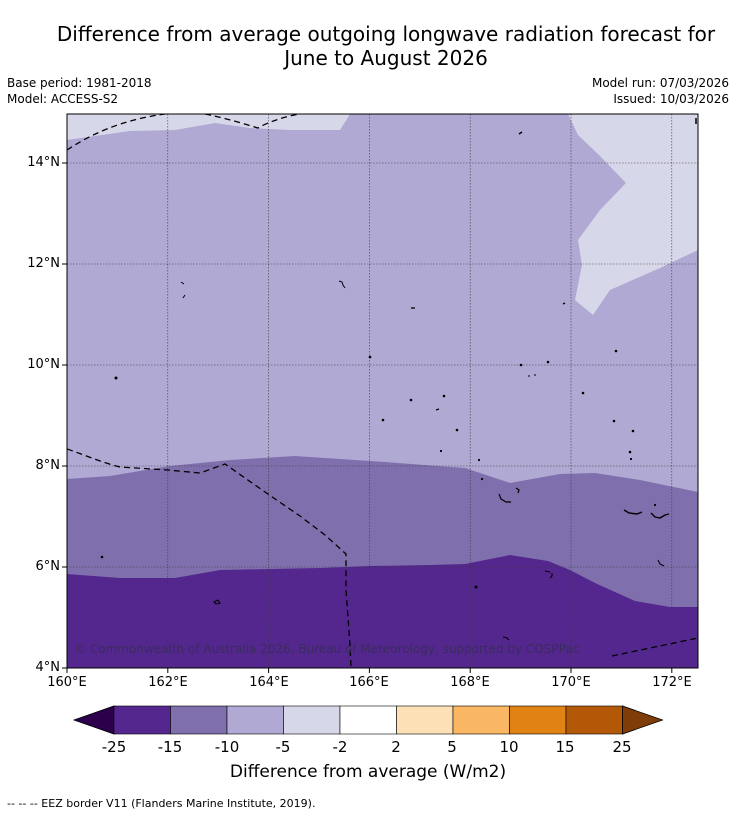  Describe the element at coordinates (643, 720) in the screenshot. I see `colorbar-extend-high` at that location.